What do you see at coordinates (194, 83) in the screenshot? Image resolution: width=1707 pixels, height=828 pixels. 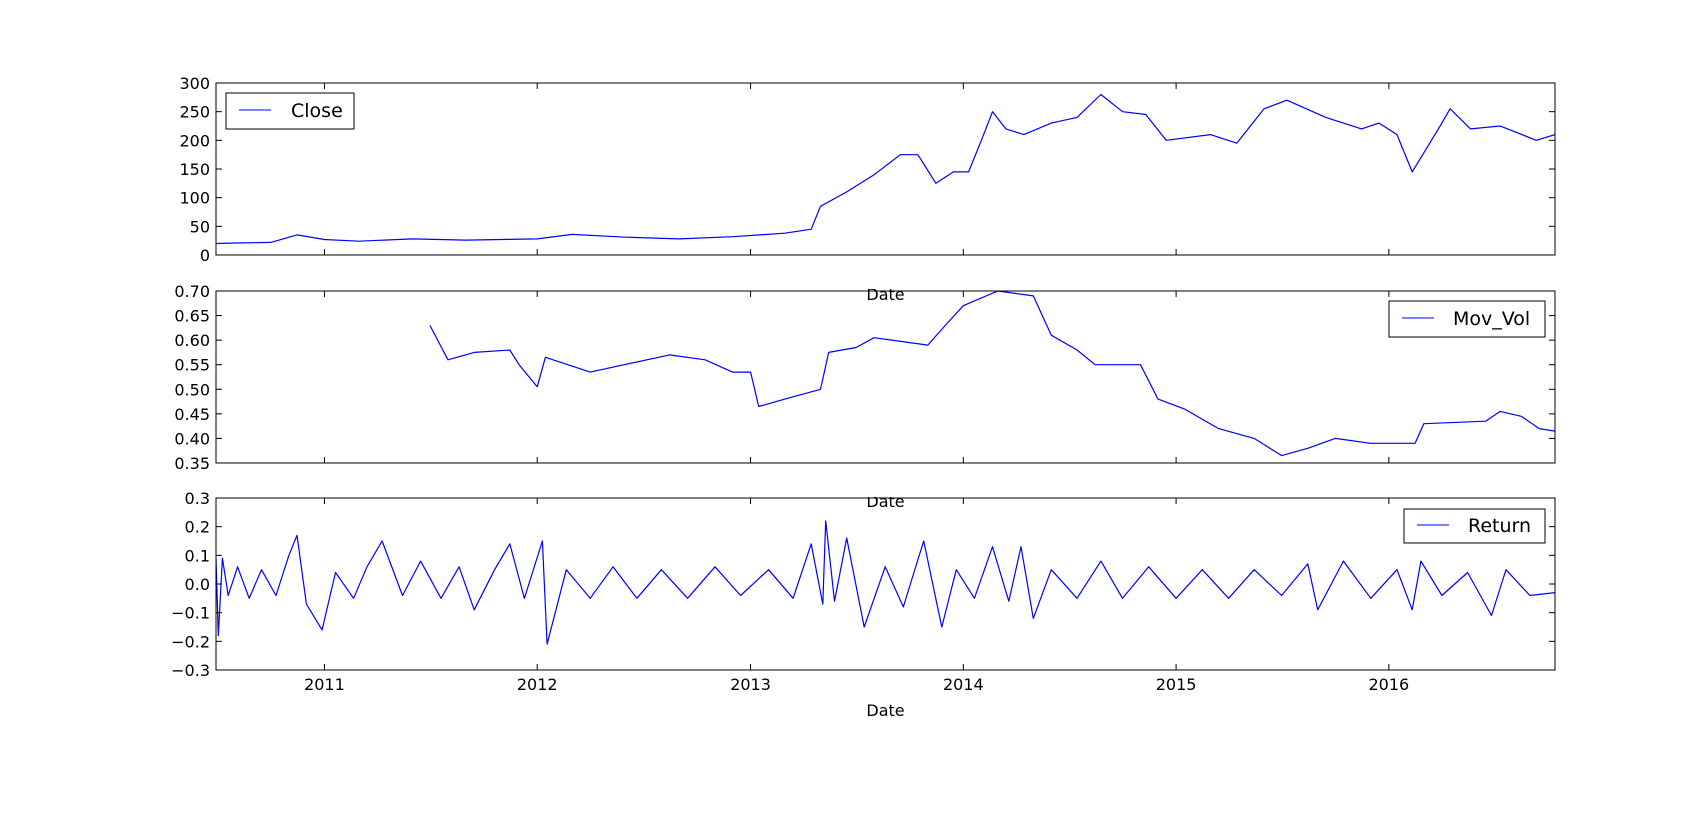 I see `close-y-tick-label: 300` at bounding box center [194, 83].